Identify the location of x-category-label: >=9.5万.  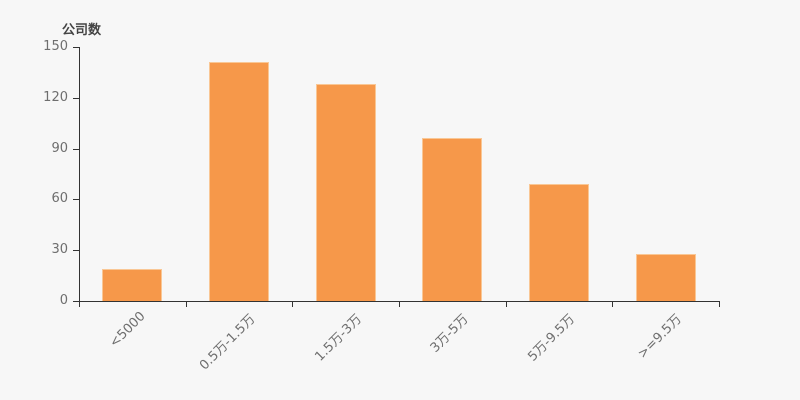
(660, 336).